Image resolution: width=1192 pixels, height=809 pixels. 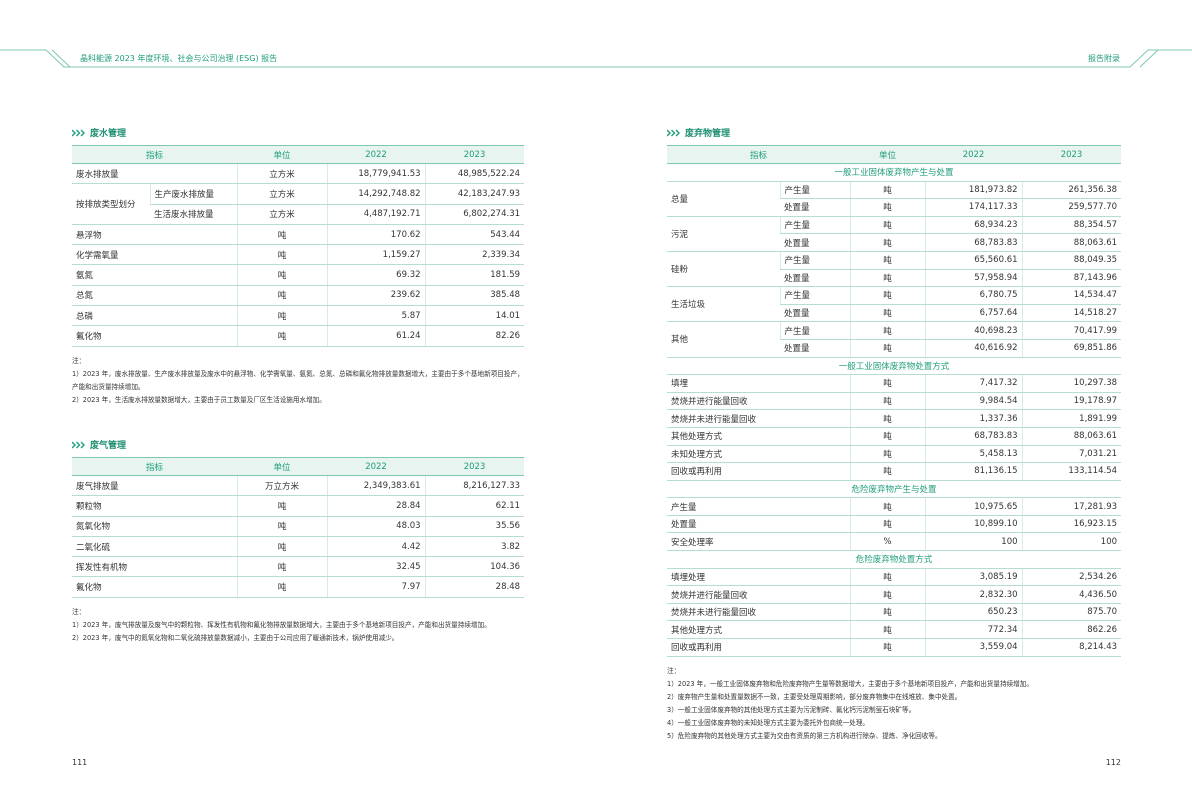 I want to click on data-row: 生活垃圾 产生量吨 6,780.75 14,534.47, so click(x=894, y=304).